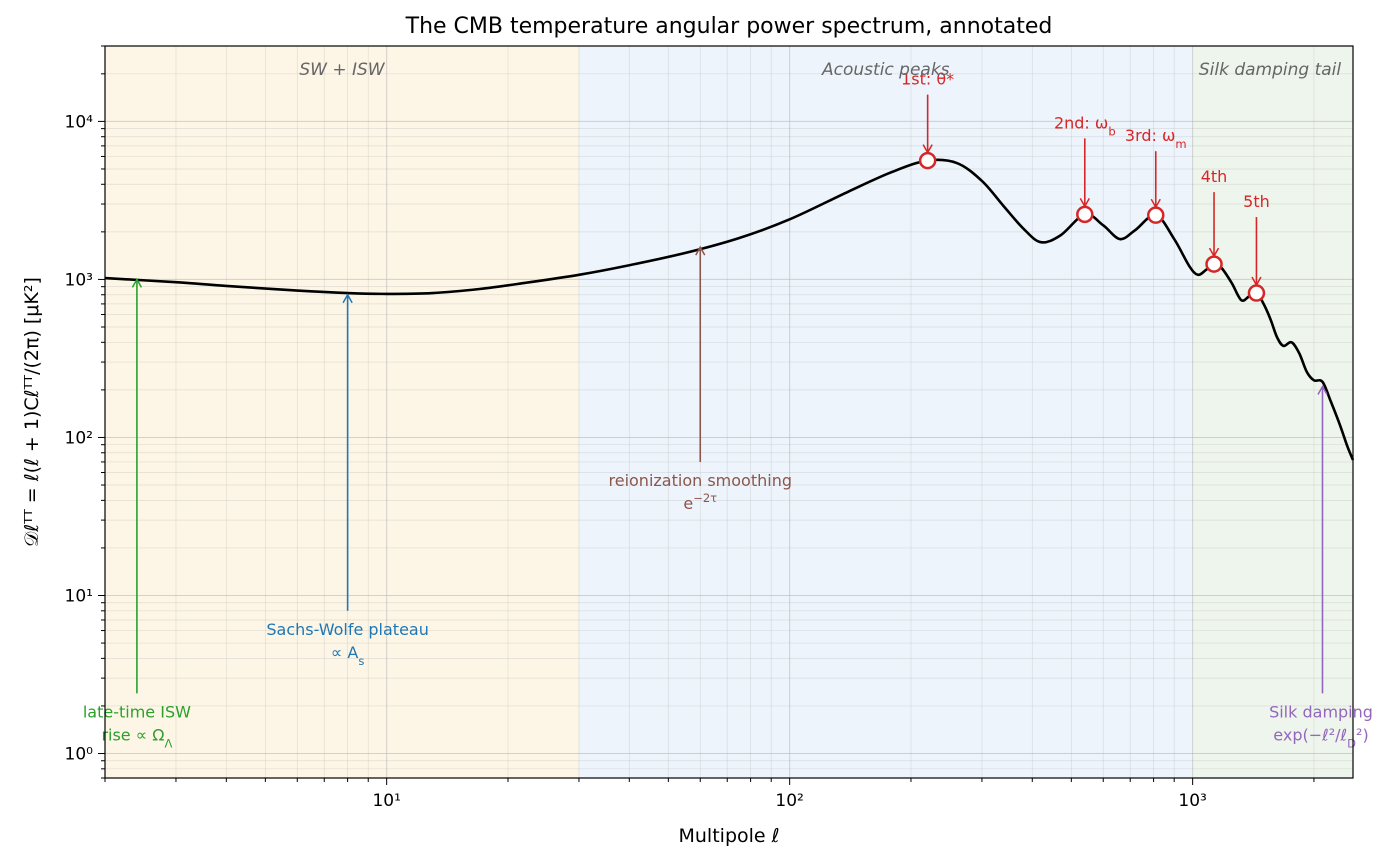  Describe the element at coordinates (1192, 801) in the screenshot. I see `x-tick-label: 10³` at that location.